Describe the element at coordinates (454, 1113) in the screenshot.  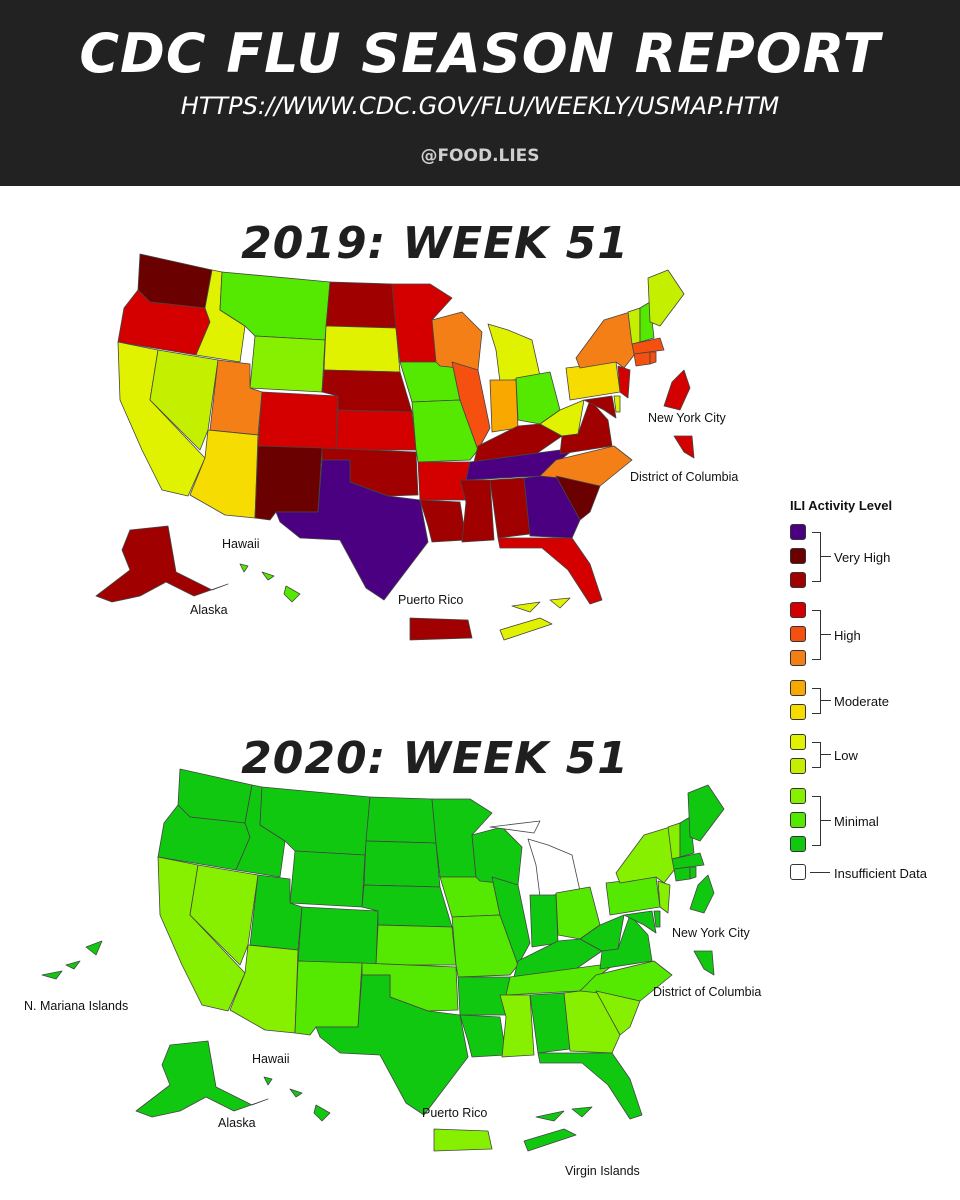
I see `label-puerto-rico: Puerto Rico` at that location.